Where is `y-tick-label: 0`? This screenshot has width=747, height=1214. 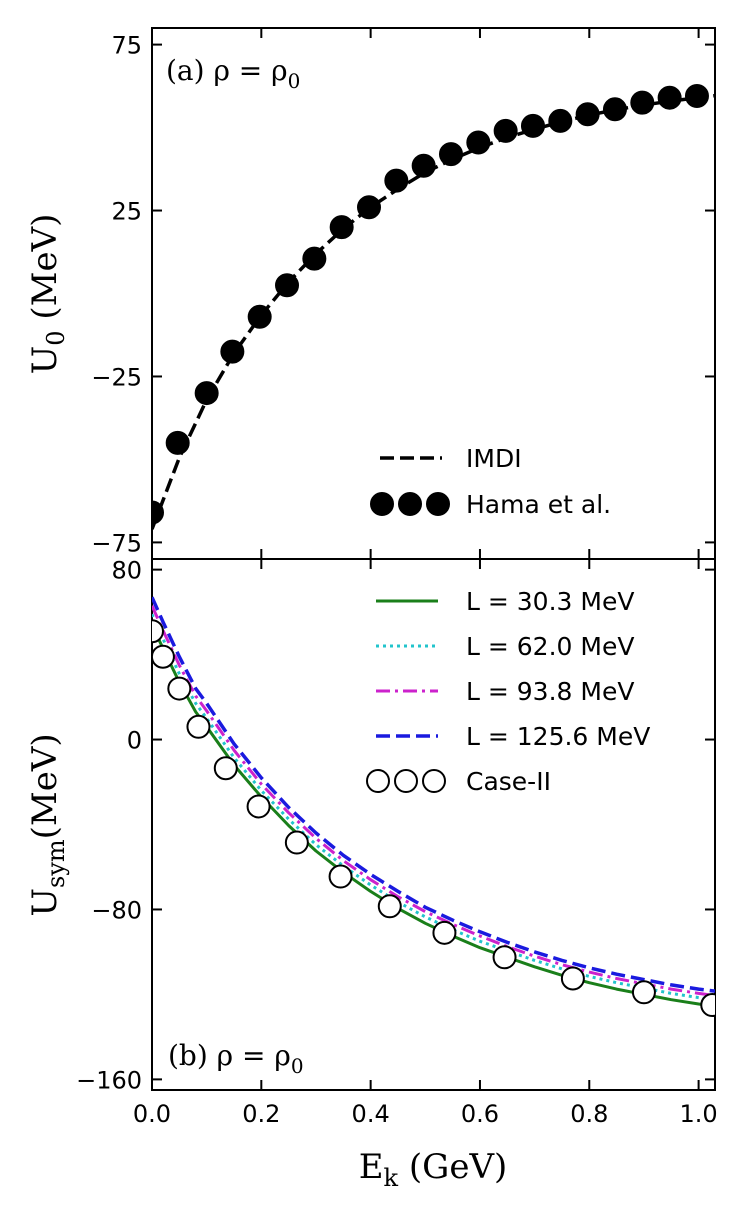 y-tick-label: 0 is located at coordinates (134, 741).